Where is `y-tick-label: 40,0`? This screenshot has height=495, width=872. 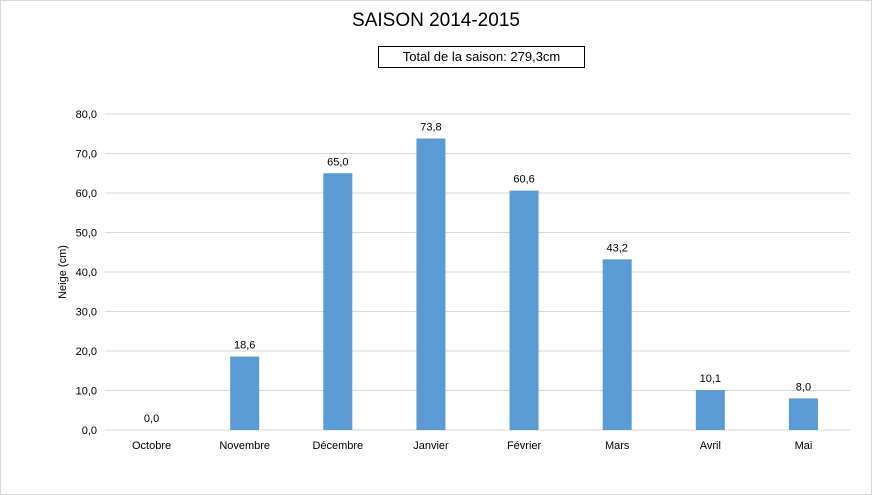
y-tick-label: 40,0 is located at coordinates (86, 273).